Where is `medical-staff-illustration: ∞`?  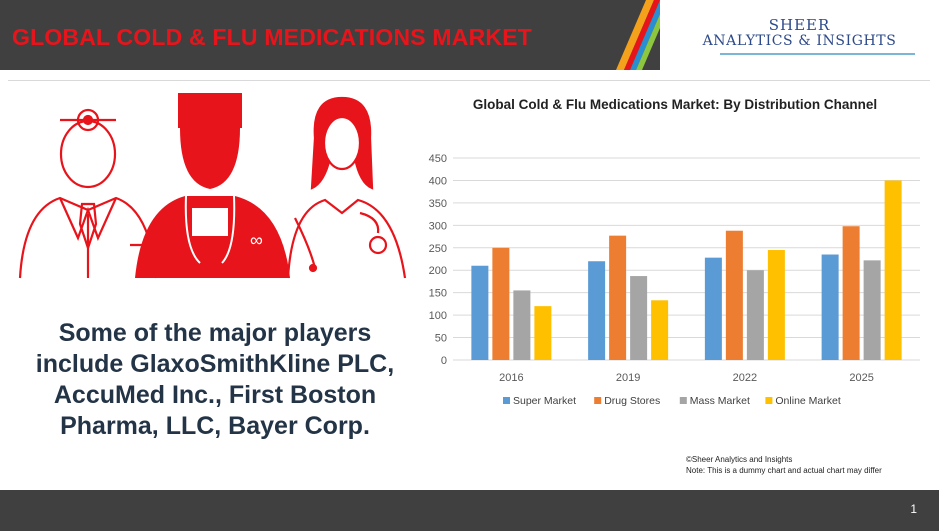 medical-staff-illustration: ∞ is located at coordinates (212, 186).